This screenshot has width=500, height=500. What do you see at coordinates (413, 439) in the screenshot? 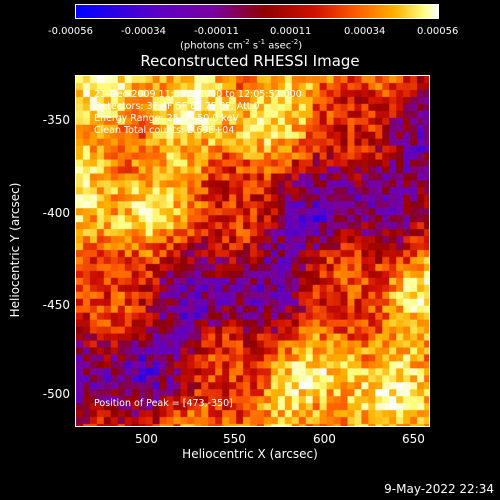
I see `x-tick-label: 650` at bounding box center [413, 439].